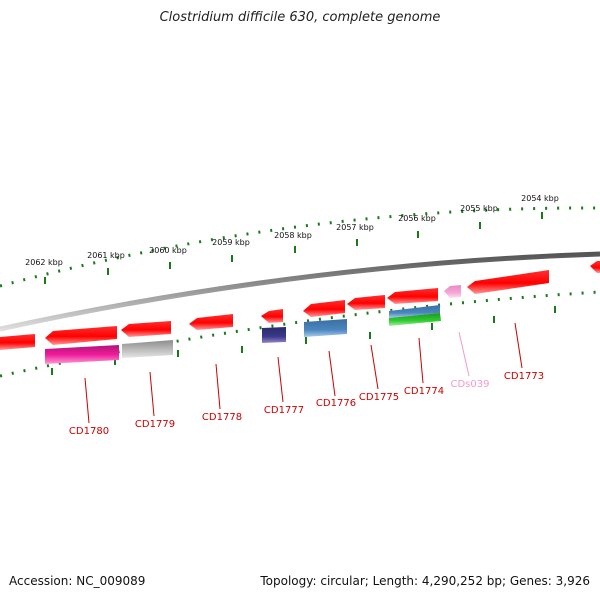 This screenshot has width=600, height=600. What do you see at coordinates (44, 262) in the screenshot?
I see `kbp-label: 2062 kbp` at bounding box center [44, 262].